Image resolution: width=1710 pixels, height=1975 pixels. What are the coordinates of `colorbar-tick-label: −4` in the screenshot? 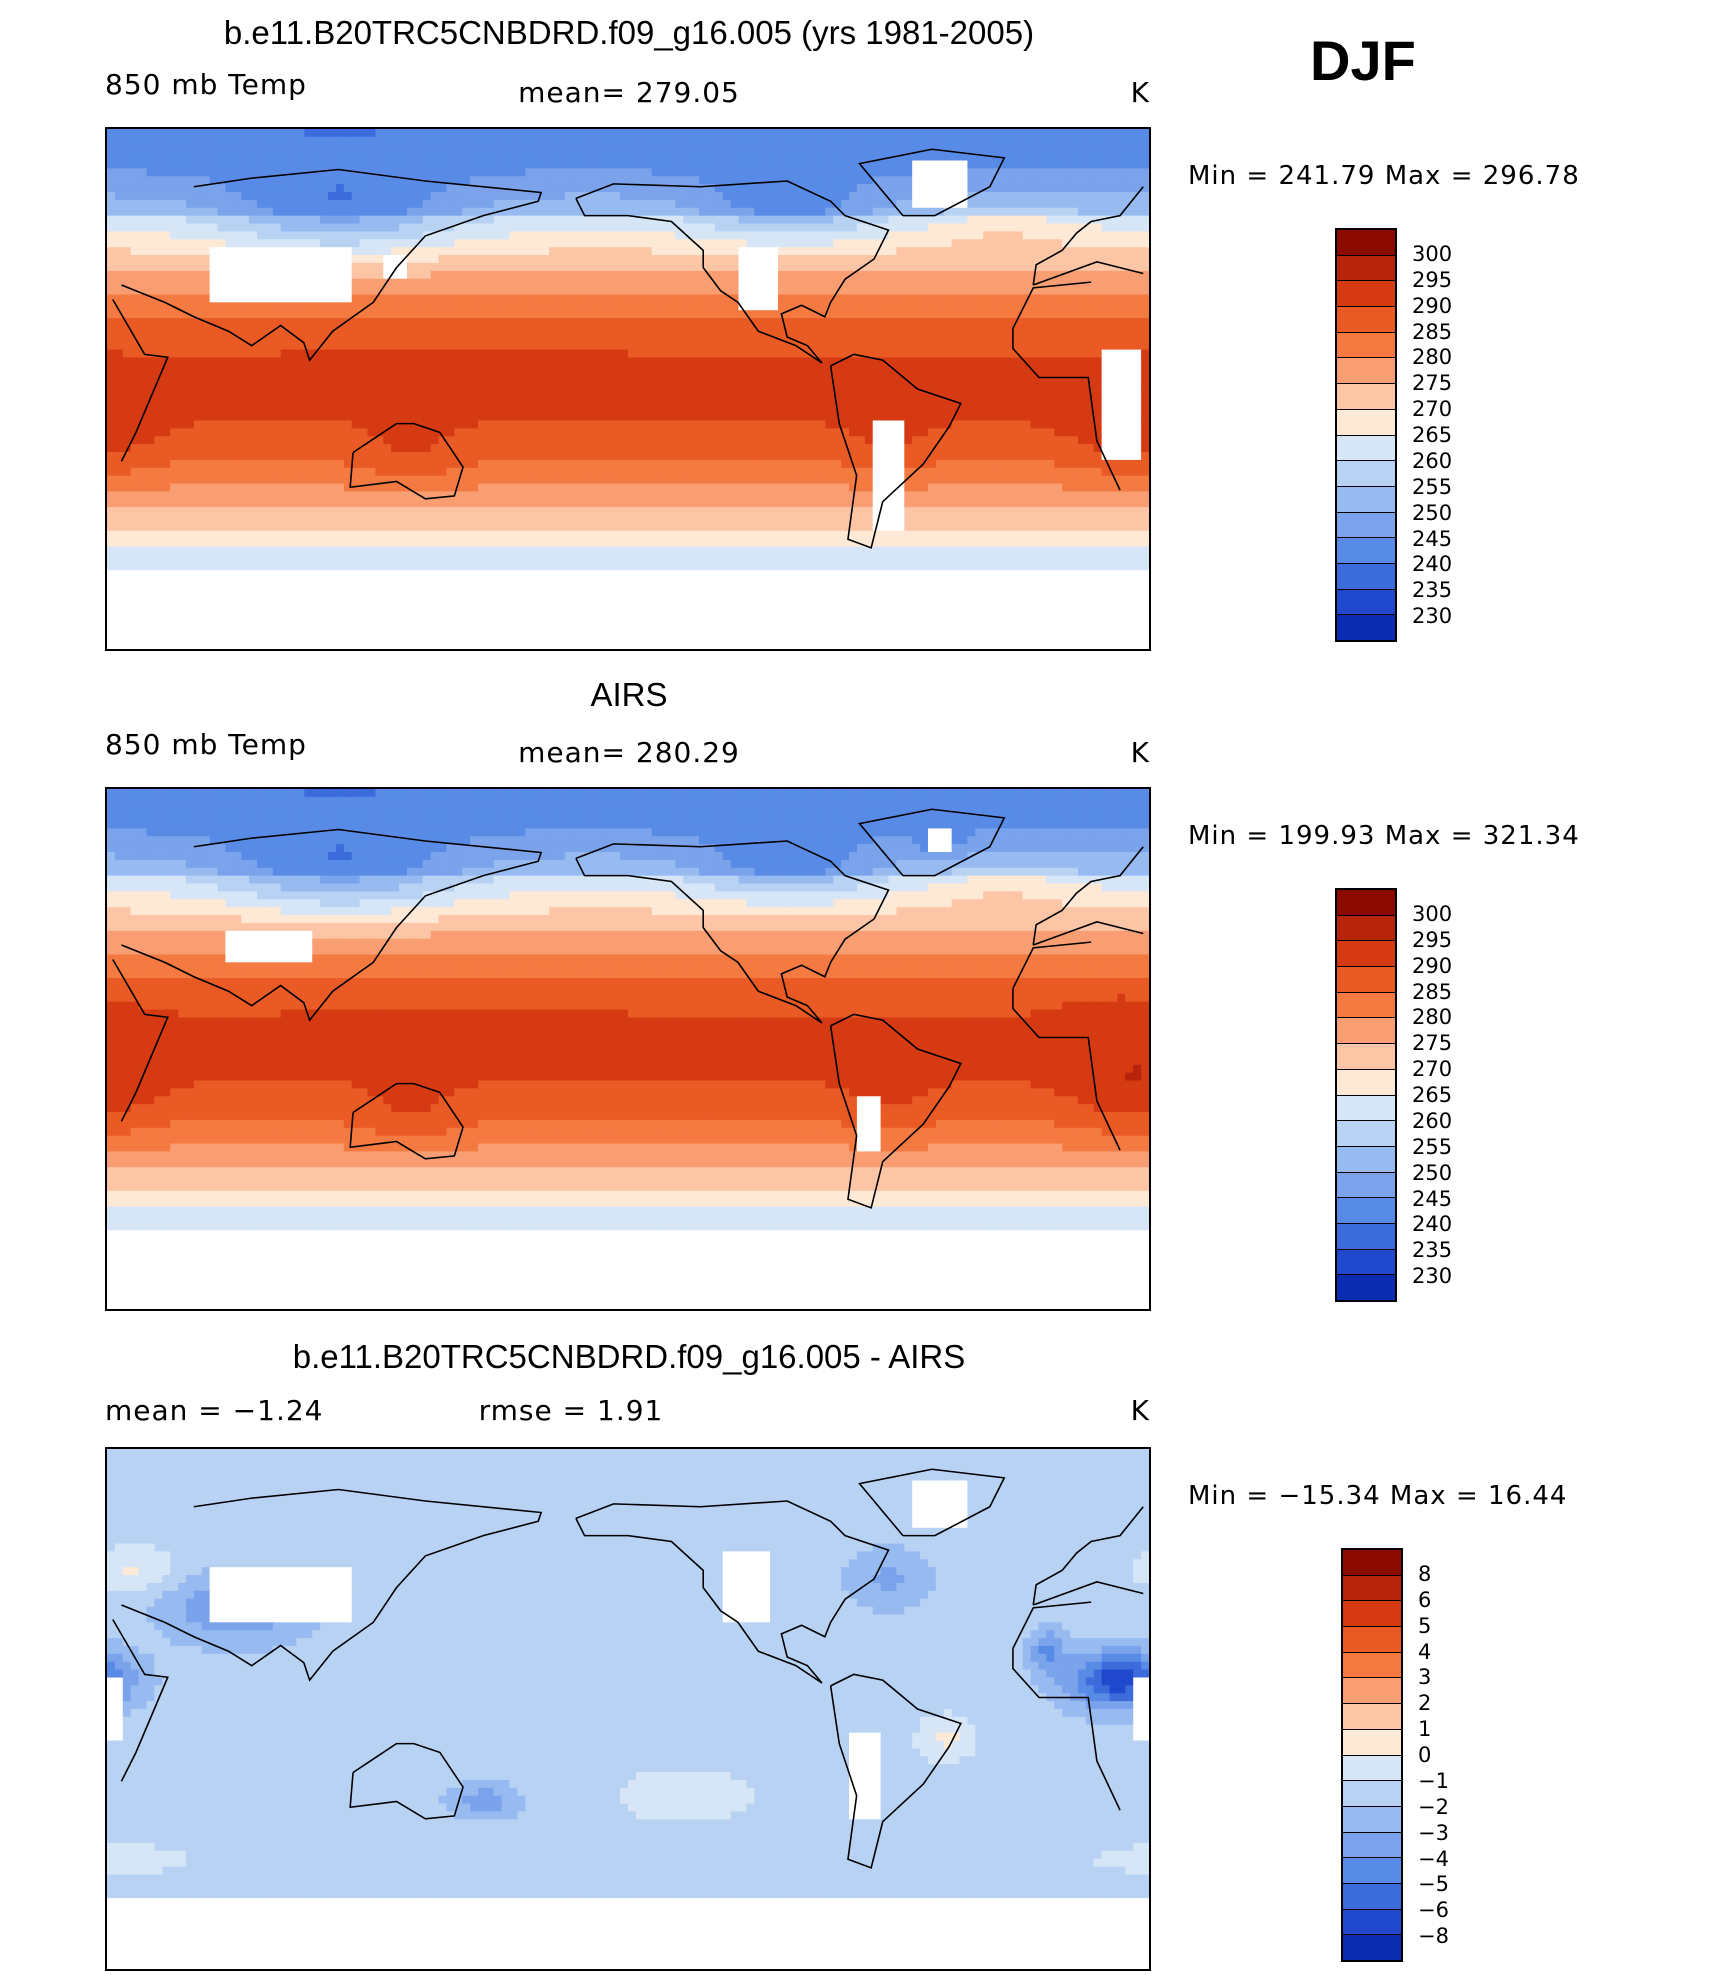 It's located at (1433, 1859).